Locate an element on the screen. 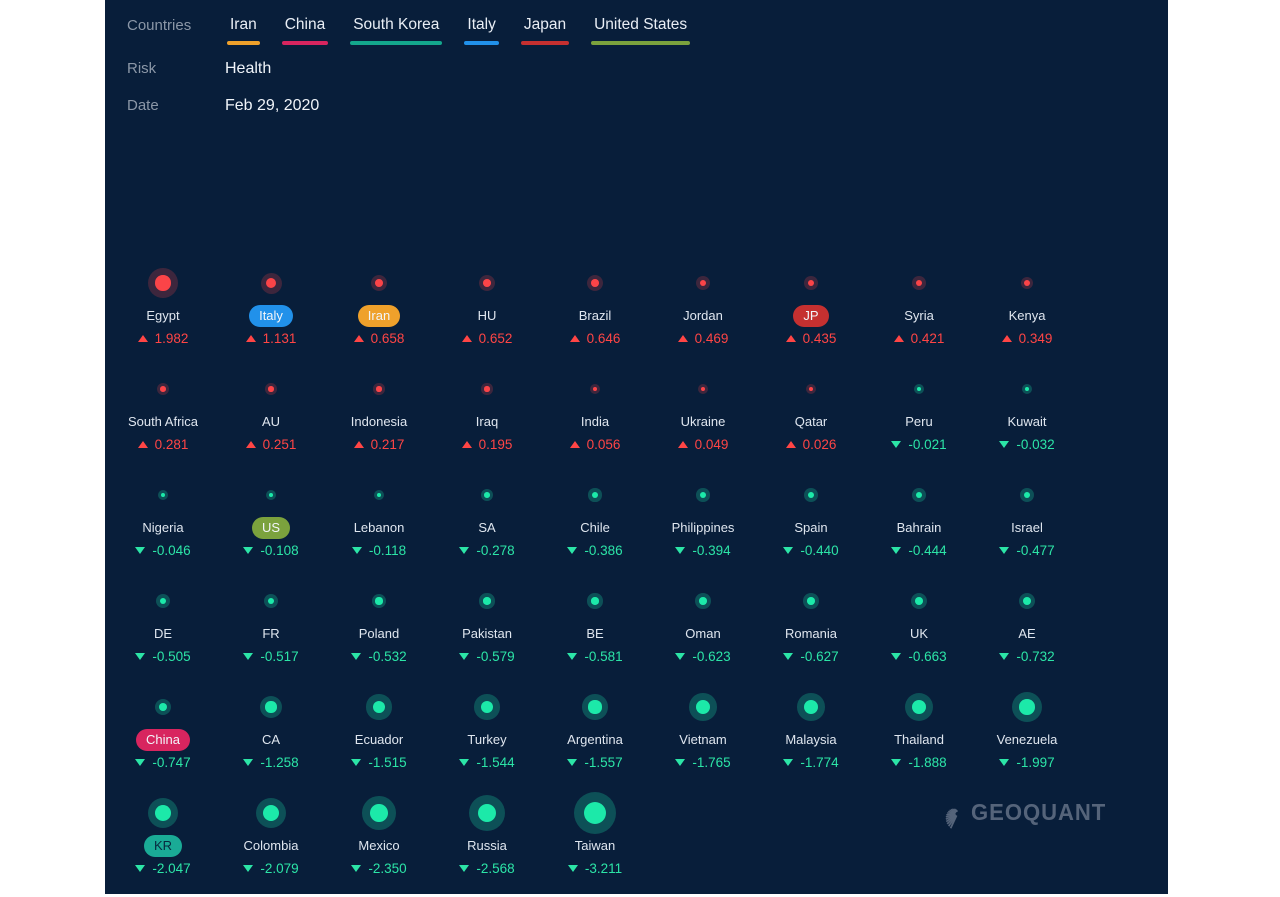 The width and height of the screenshot is (1280, 897). country-risk-cell: Ecuador -1.515 is located at coordinates (379, 738).